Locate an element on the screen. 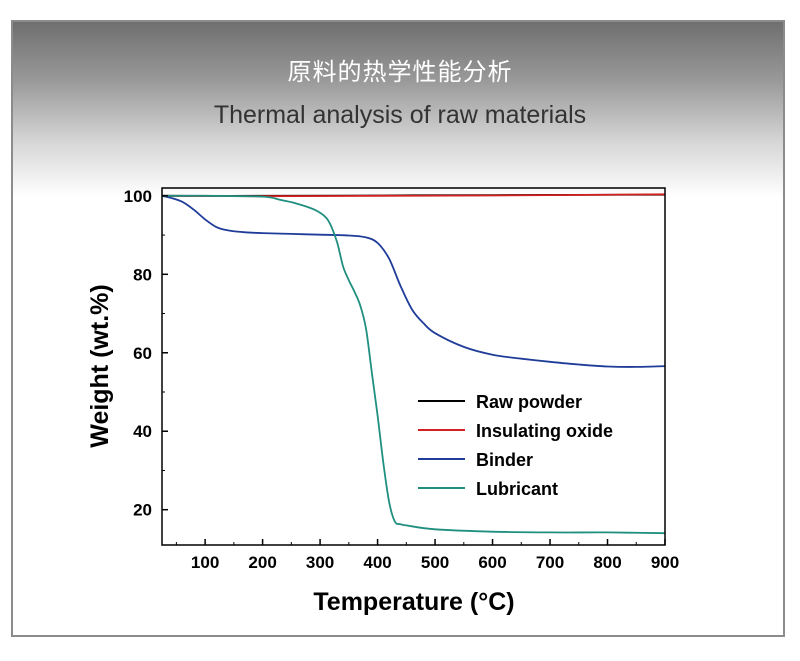 The height and width of the screenshot is (661, 800). y-axis-title: Weight (wt.%) is located at coordinates (100, 365).